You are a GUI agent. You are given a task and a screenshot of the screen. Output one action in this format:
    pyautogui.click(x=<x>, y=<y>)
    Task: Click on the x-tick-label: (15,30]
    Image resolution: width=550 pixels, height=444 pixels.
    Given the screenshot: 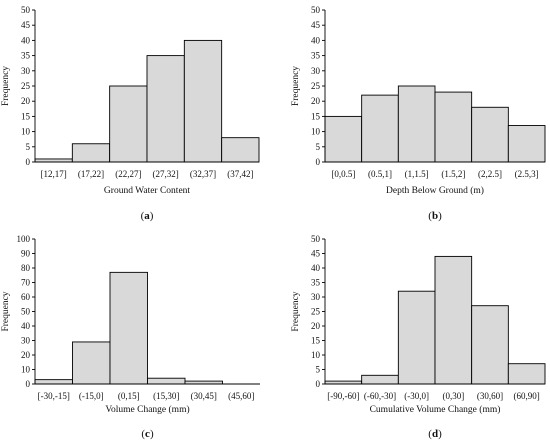 What is the action you would take?
    pyautogui.click(x=166, y=396)
    